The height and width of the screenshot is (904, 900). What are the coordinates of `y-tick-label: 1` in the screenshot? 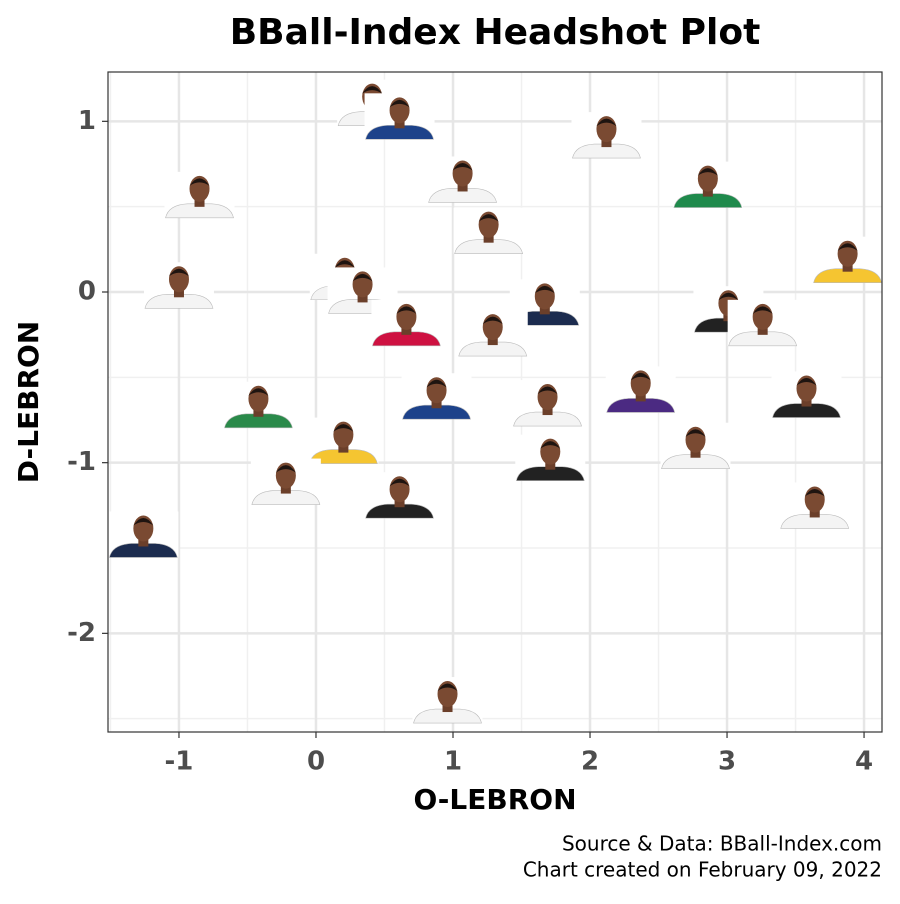 It's located at (87, 121).